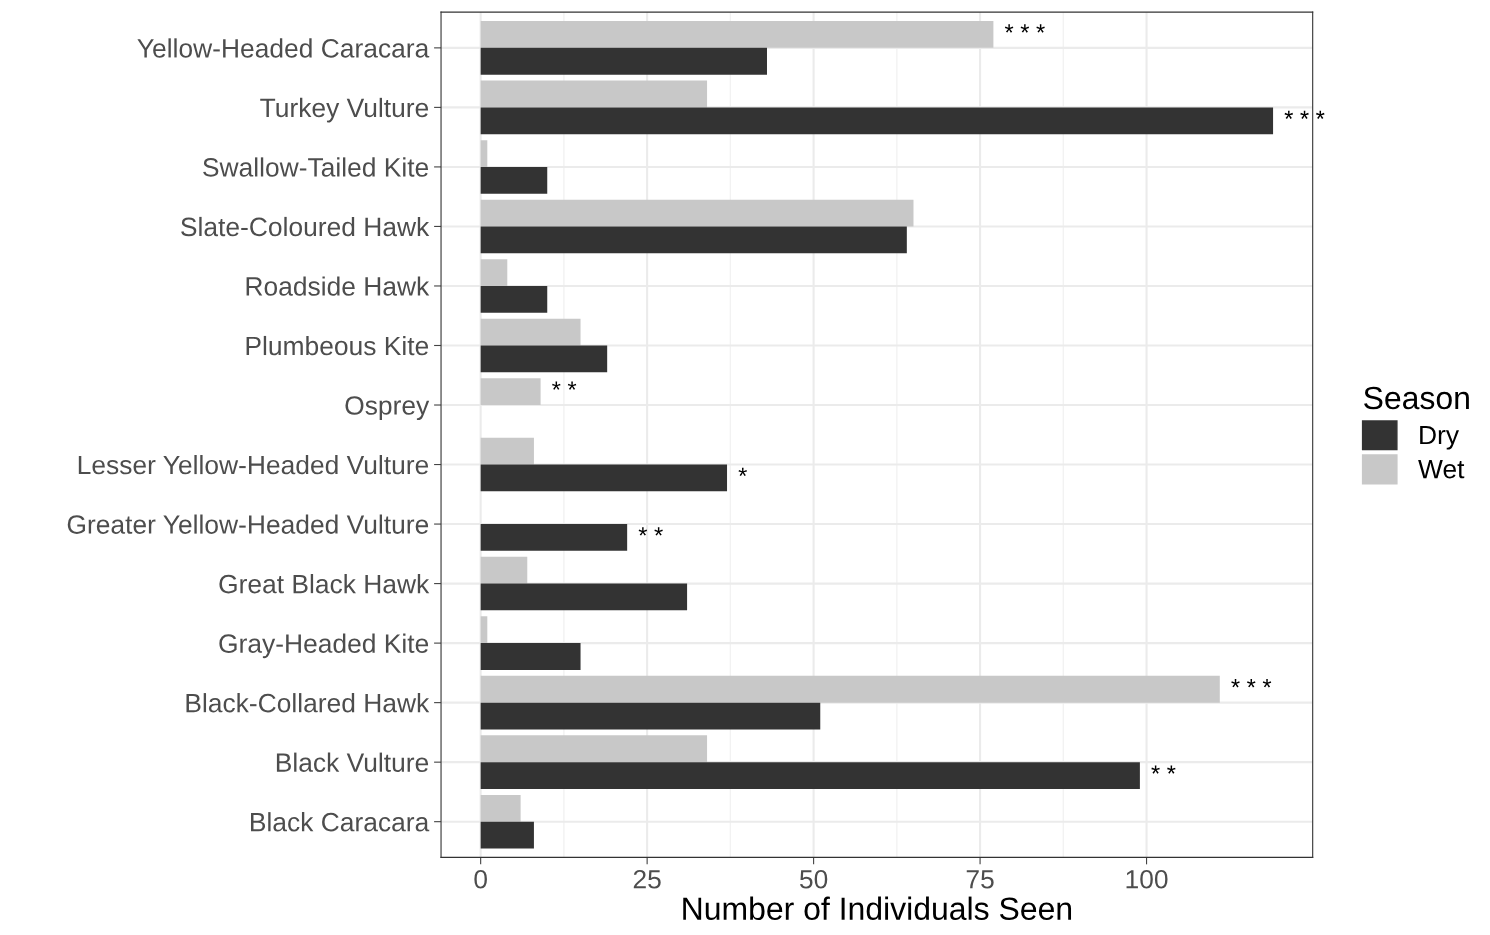  I want to click on x-tick-label: 100, so click(1147, 879).